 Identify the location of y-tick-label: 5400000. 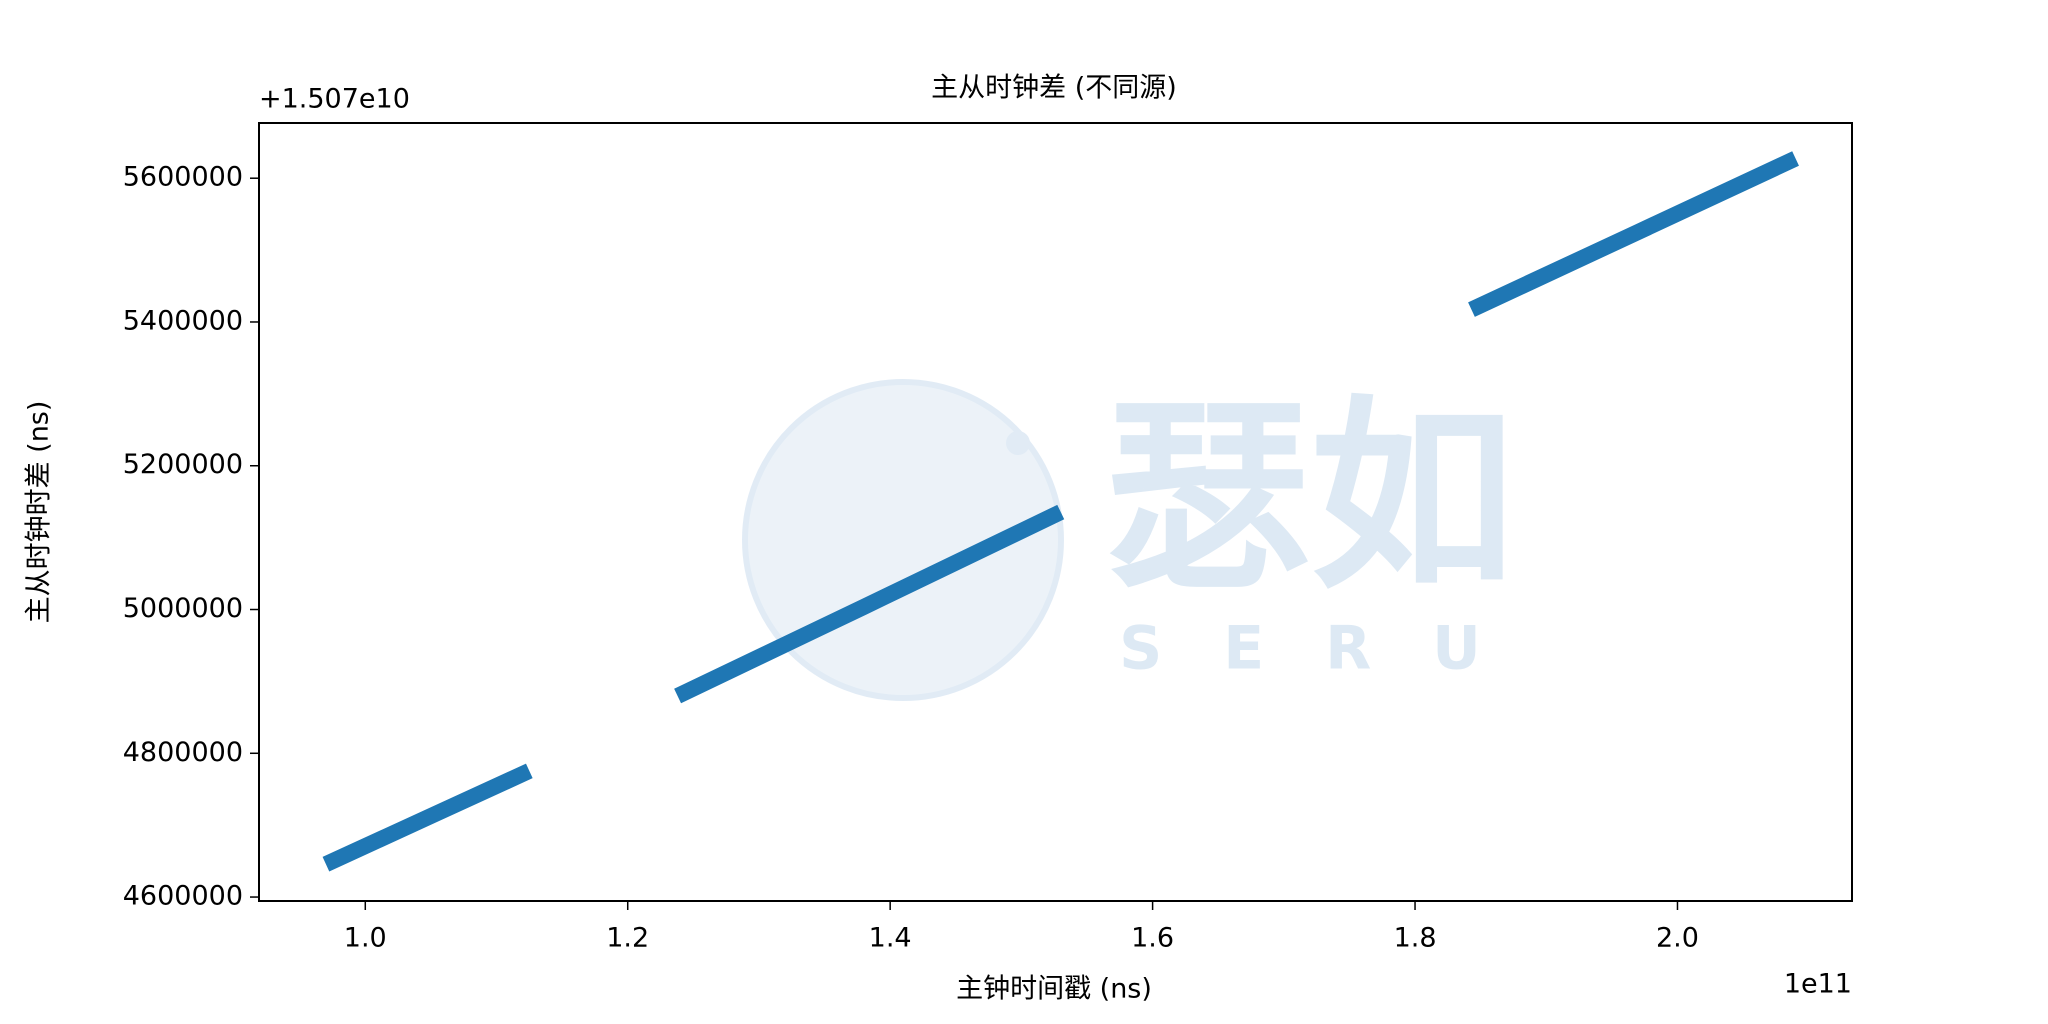
(183, 320).